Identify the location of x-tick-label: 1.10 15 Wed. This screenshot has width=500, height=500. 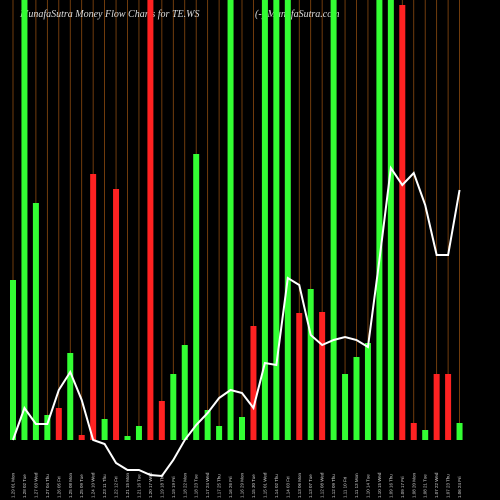
(379, 485).